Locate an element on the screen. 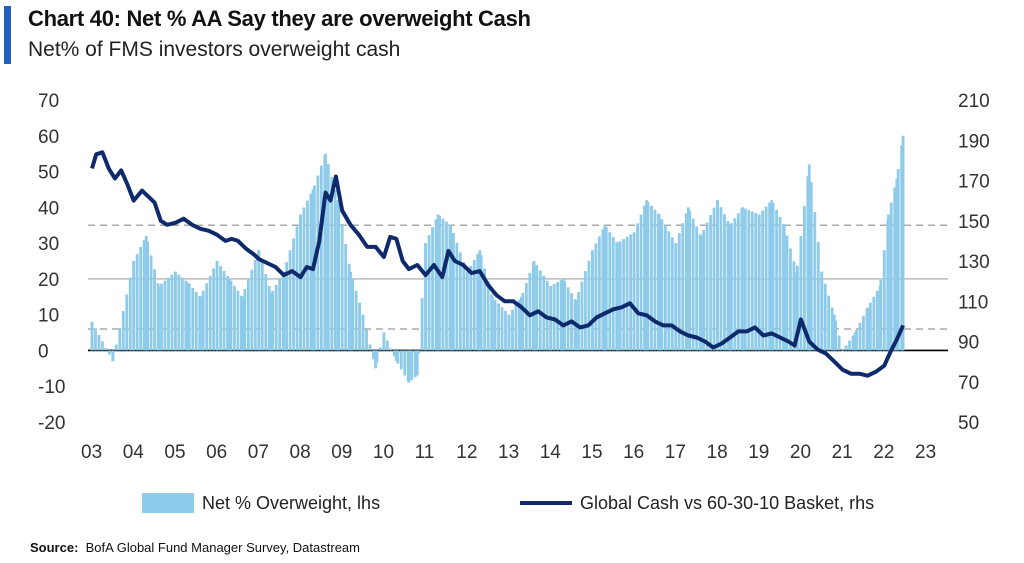  left-tick-label: 30 is located at coordinates (48, 244).